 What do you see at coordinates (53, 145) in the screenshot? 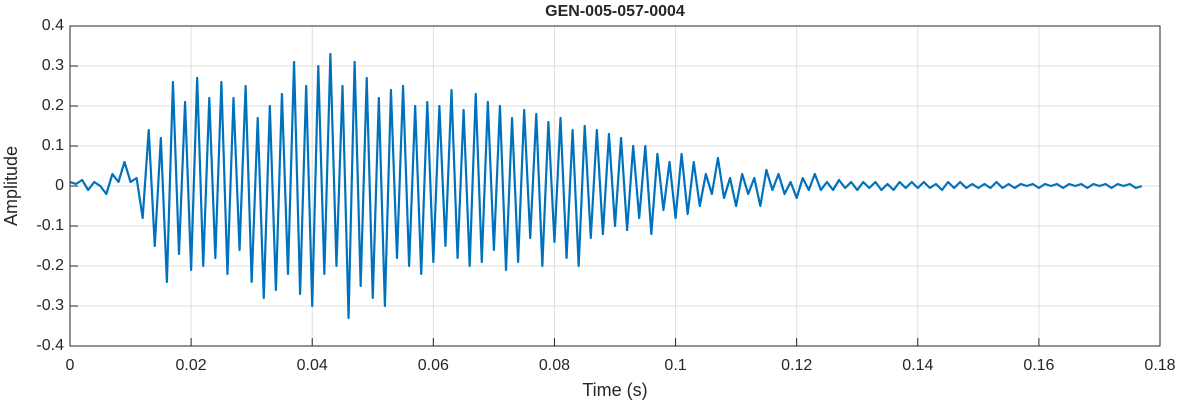
I see `y-tick-label: 0.1` at bounding box center [53, 145].